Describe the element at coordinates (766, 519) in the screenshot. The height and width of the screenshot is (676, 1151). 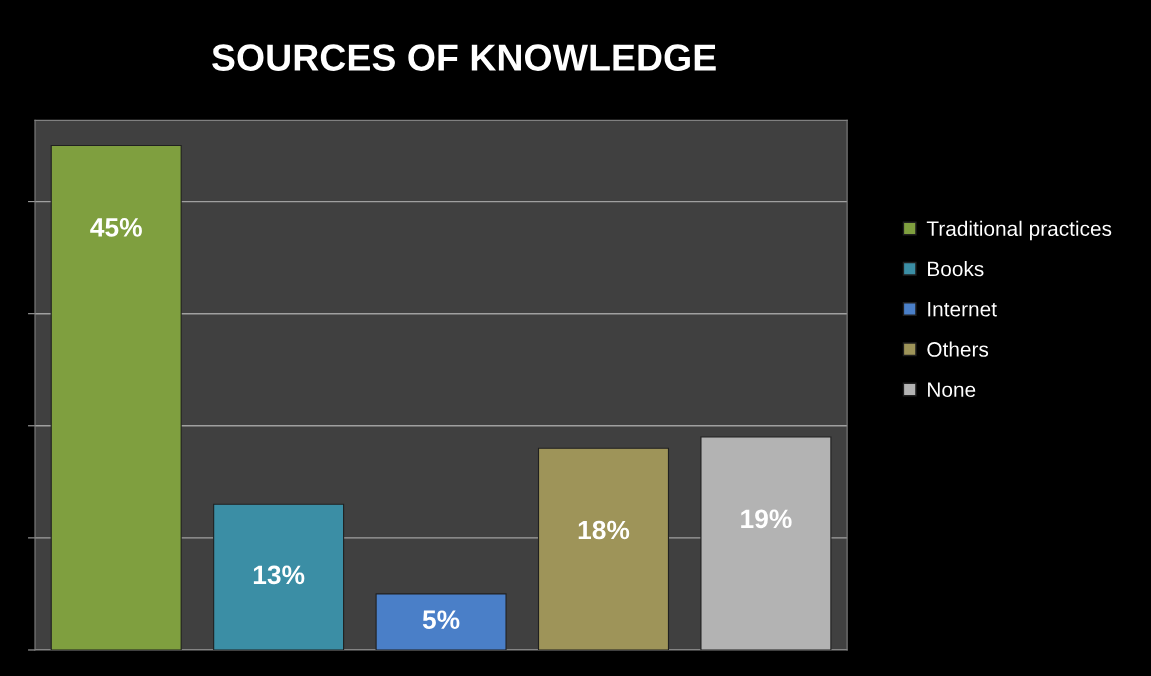
I see `data-label: 19%` at that location.